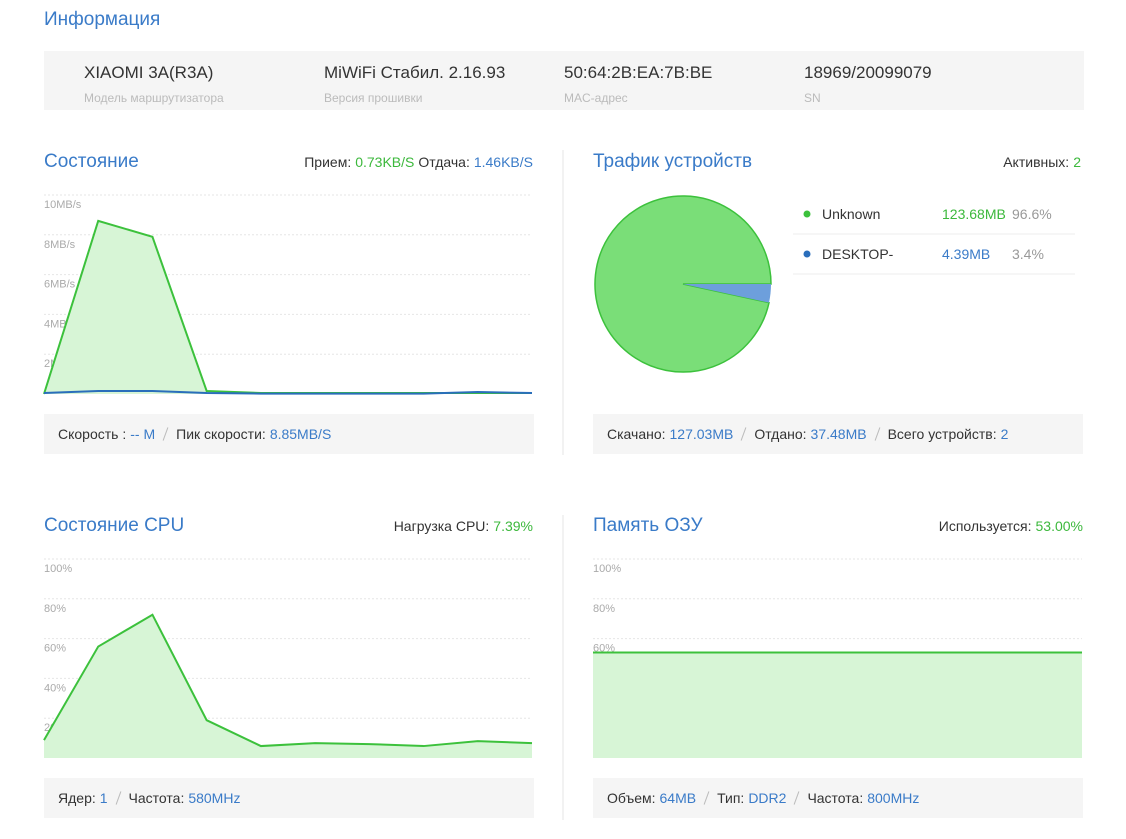  I want to click on section-meta: Нагрузка CPU: 7.39%, so click(463, 526).